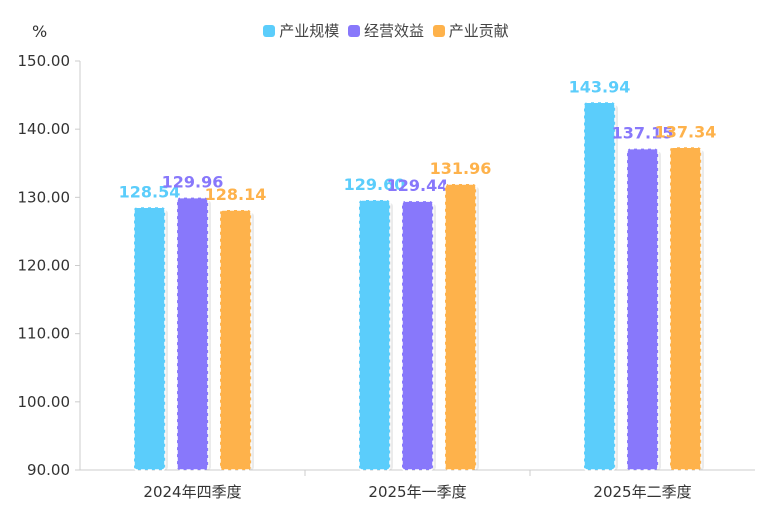 This screenshot has width=772, height=514. I want to click on legend-swatch-benefit, so click(353, 30).